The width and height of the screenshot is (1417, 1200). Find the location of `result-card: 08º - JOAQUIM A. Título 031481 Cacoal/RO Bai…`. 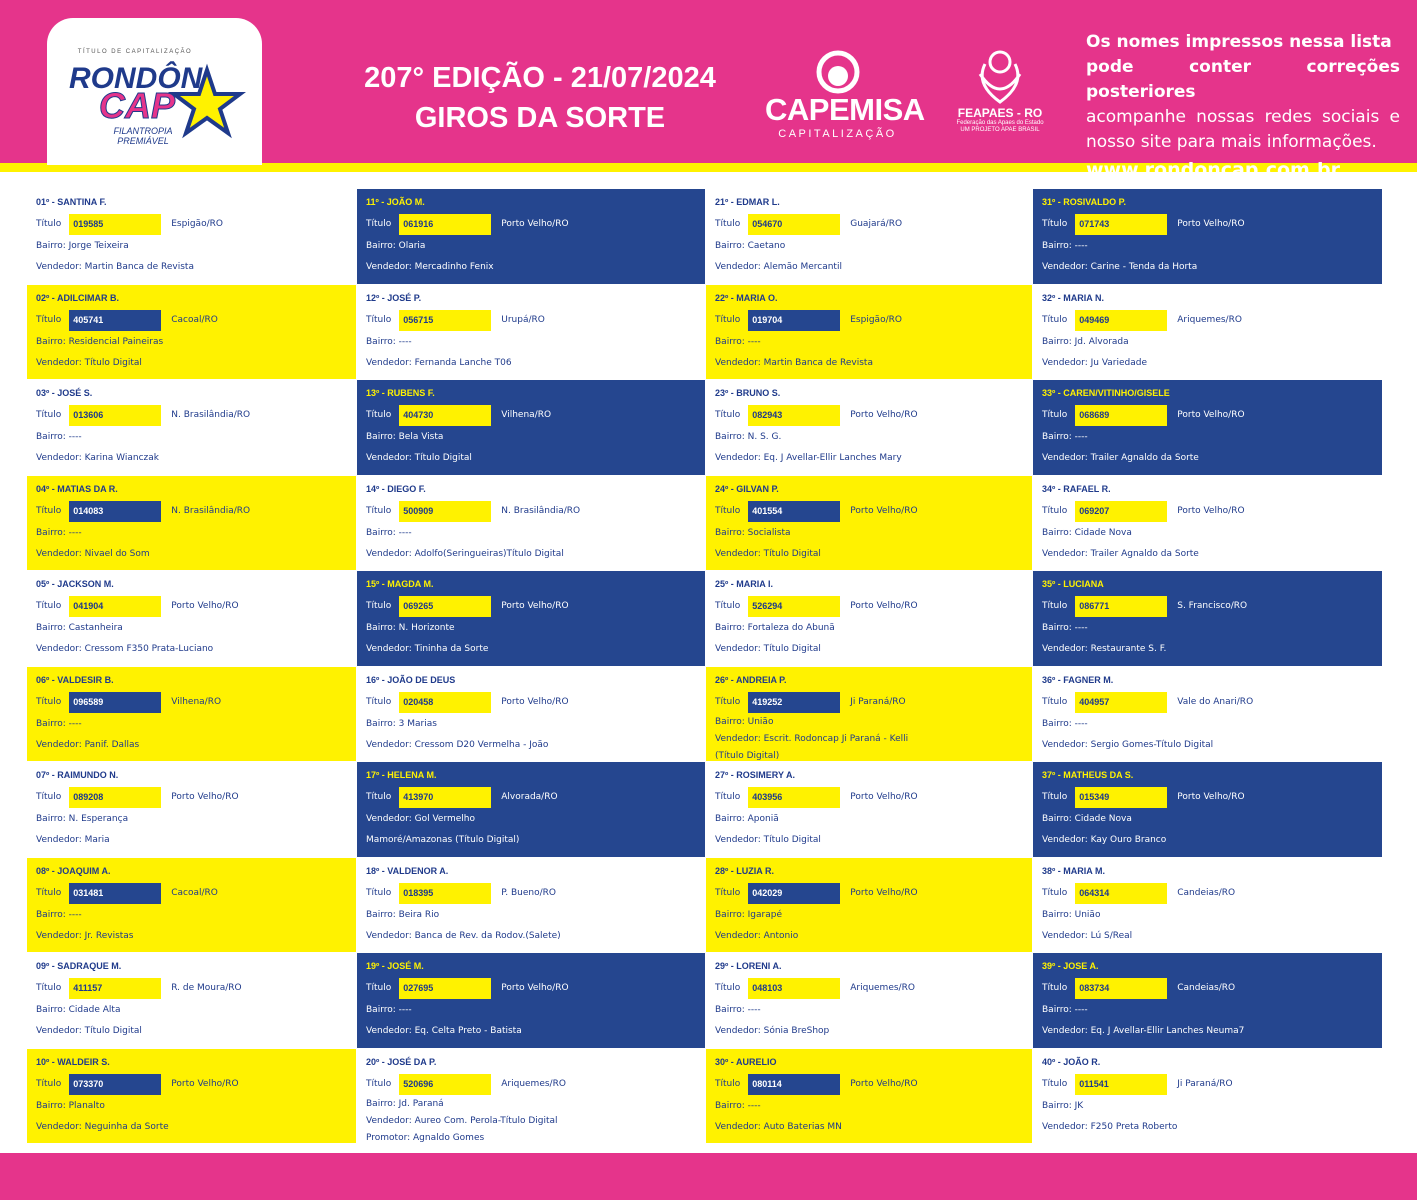

result-card: 08º - JOAQUIM A. Título 031481 Cacoal/RO Bai… is located at coordinates (191, 904).